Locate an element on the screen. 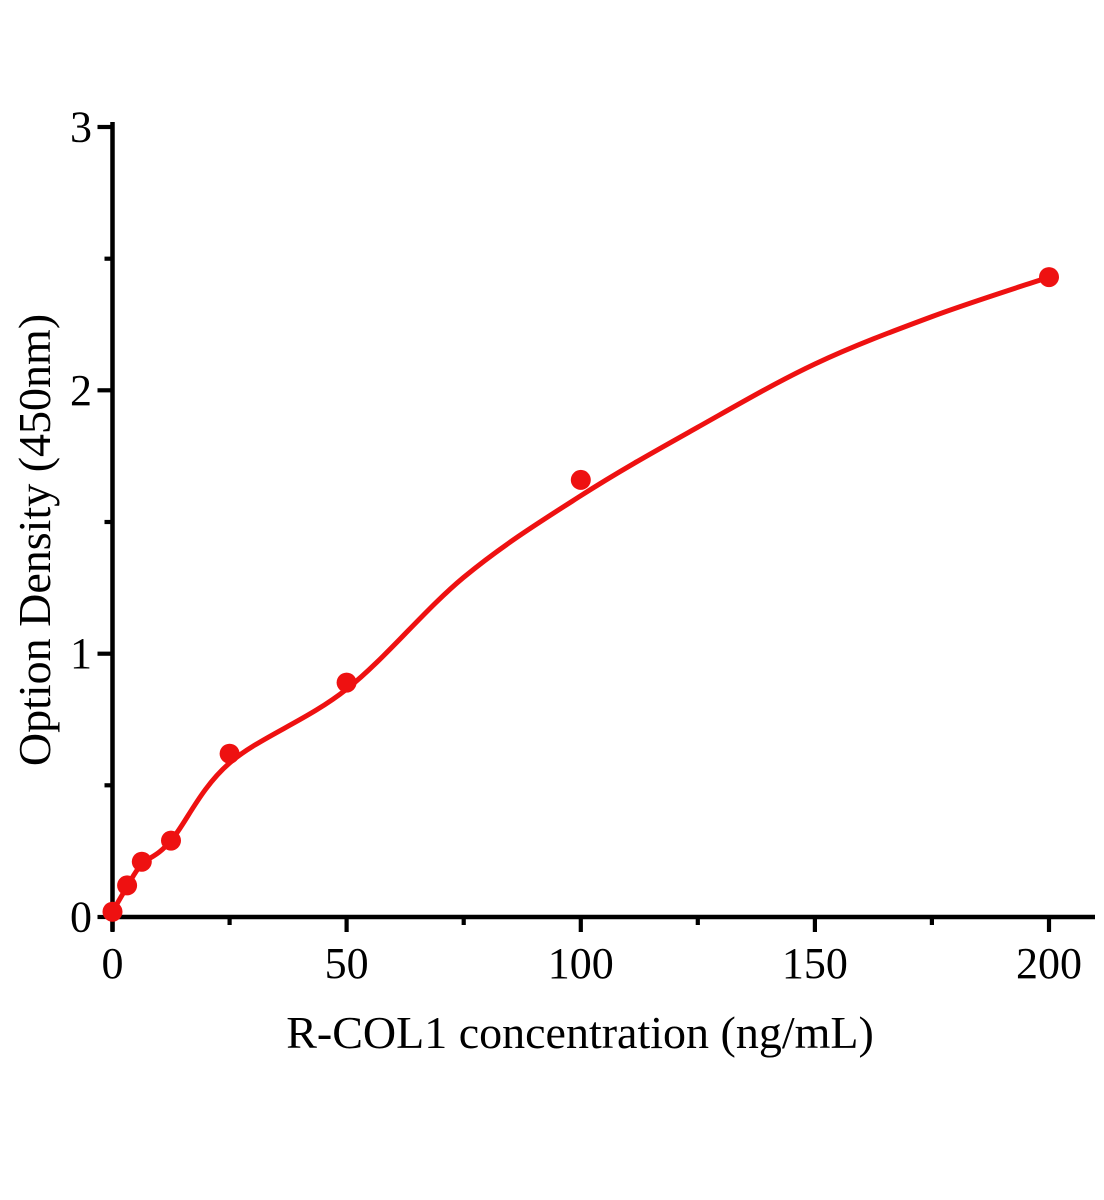  y-axis-title: Option Density (450nm) is located at coordinates (34, 540).